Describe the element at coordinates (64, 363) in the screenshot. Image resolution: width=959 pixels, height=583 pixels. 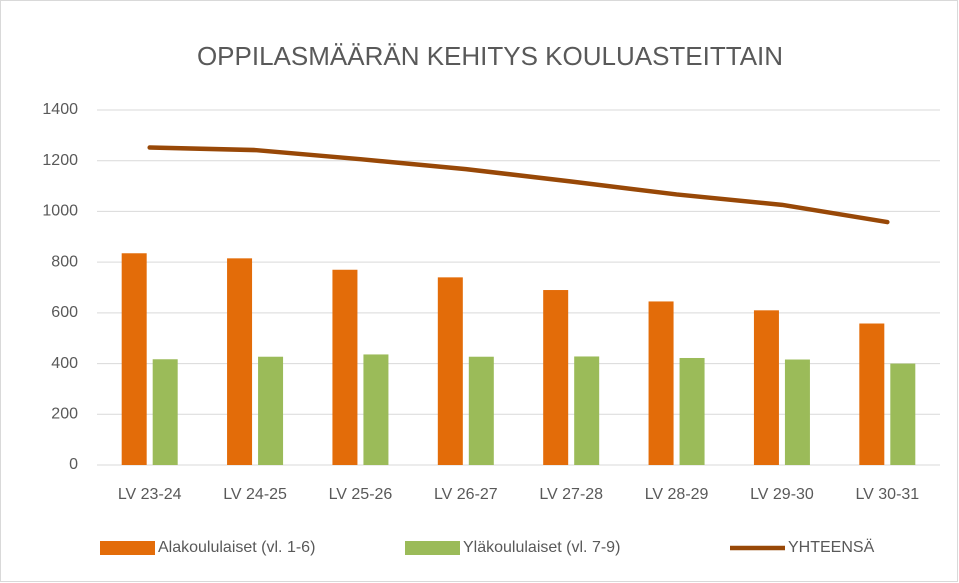
I see `y-tick-label: 400` at that location.